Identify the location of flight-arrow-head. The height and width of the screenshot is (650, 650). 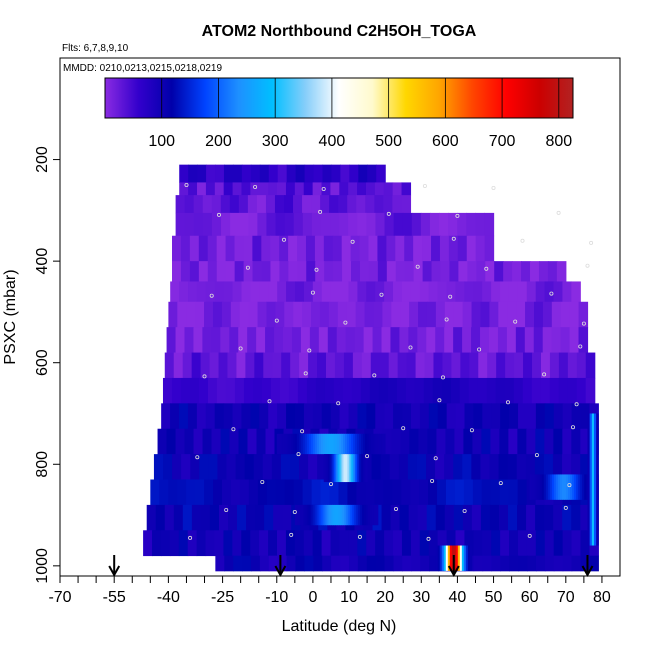
(587, 571).